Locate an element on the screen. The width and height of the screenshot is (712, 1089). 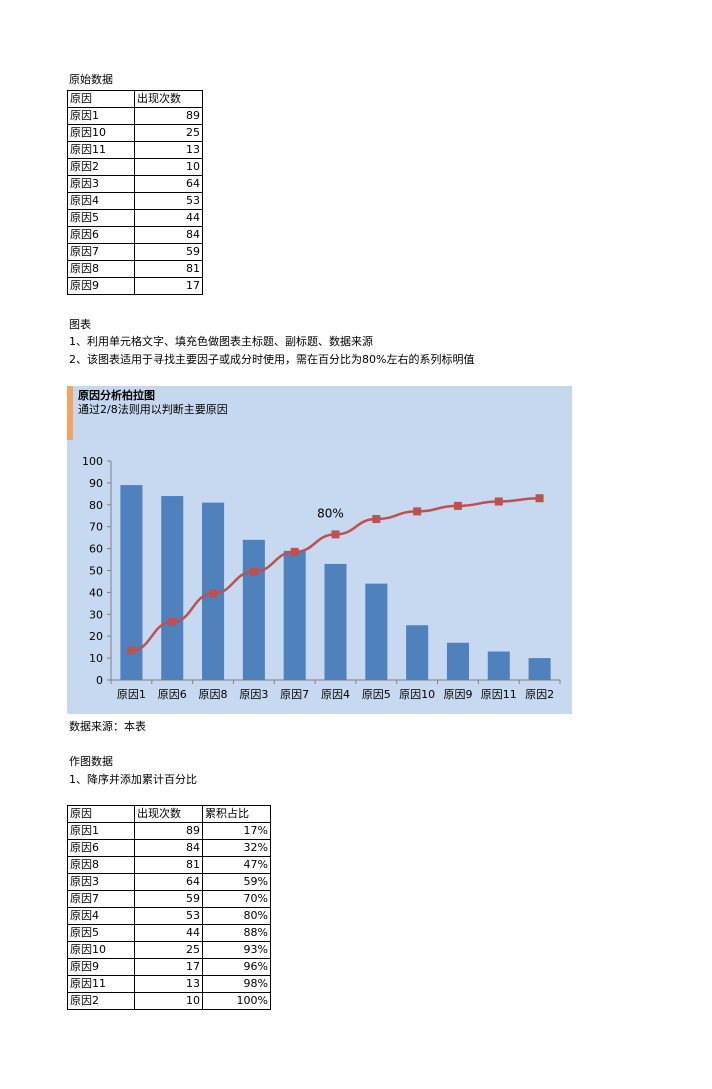
sorted-table-row: 原因8 81 47% is located at coordinates (169, 865).